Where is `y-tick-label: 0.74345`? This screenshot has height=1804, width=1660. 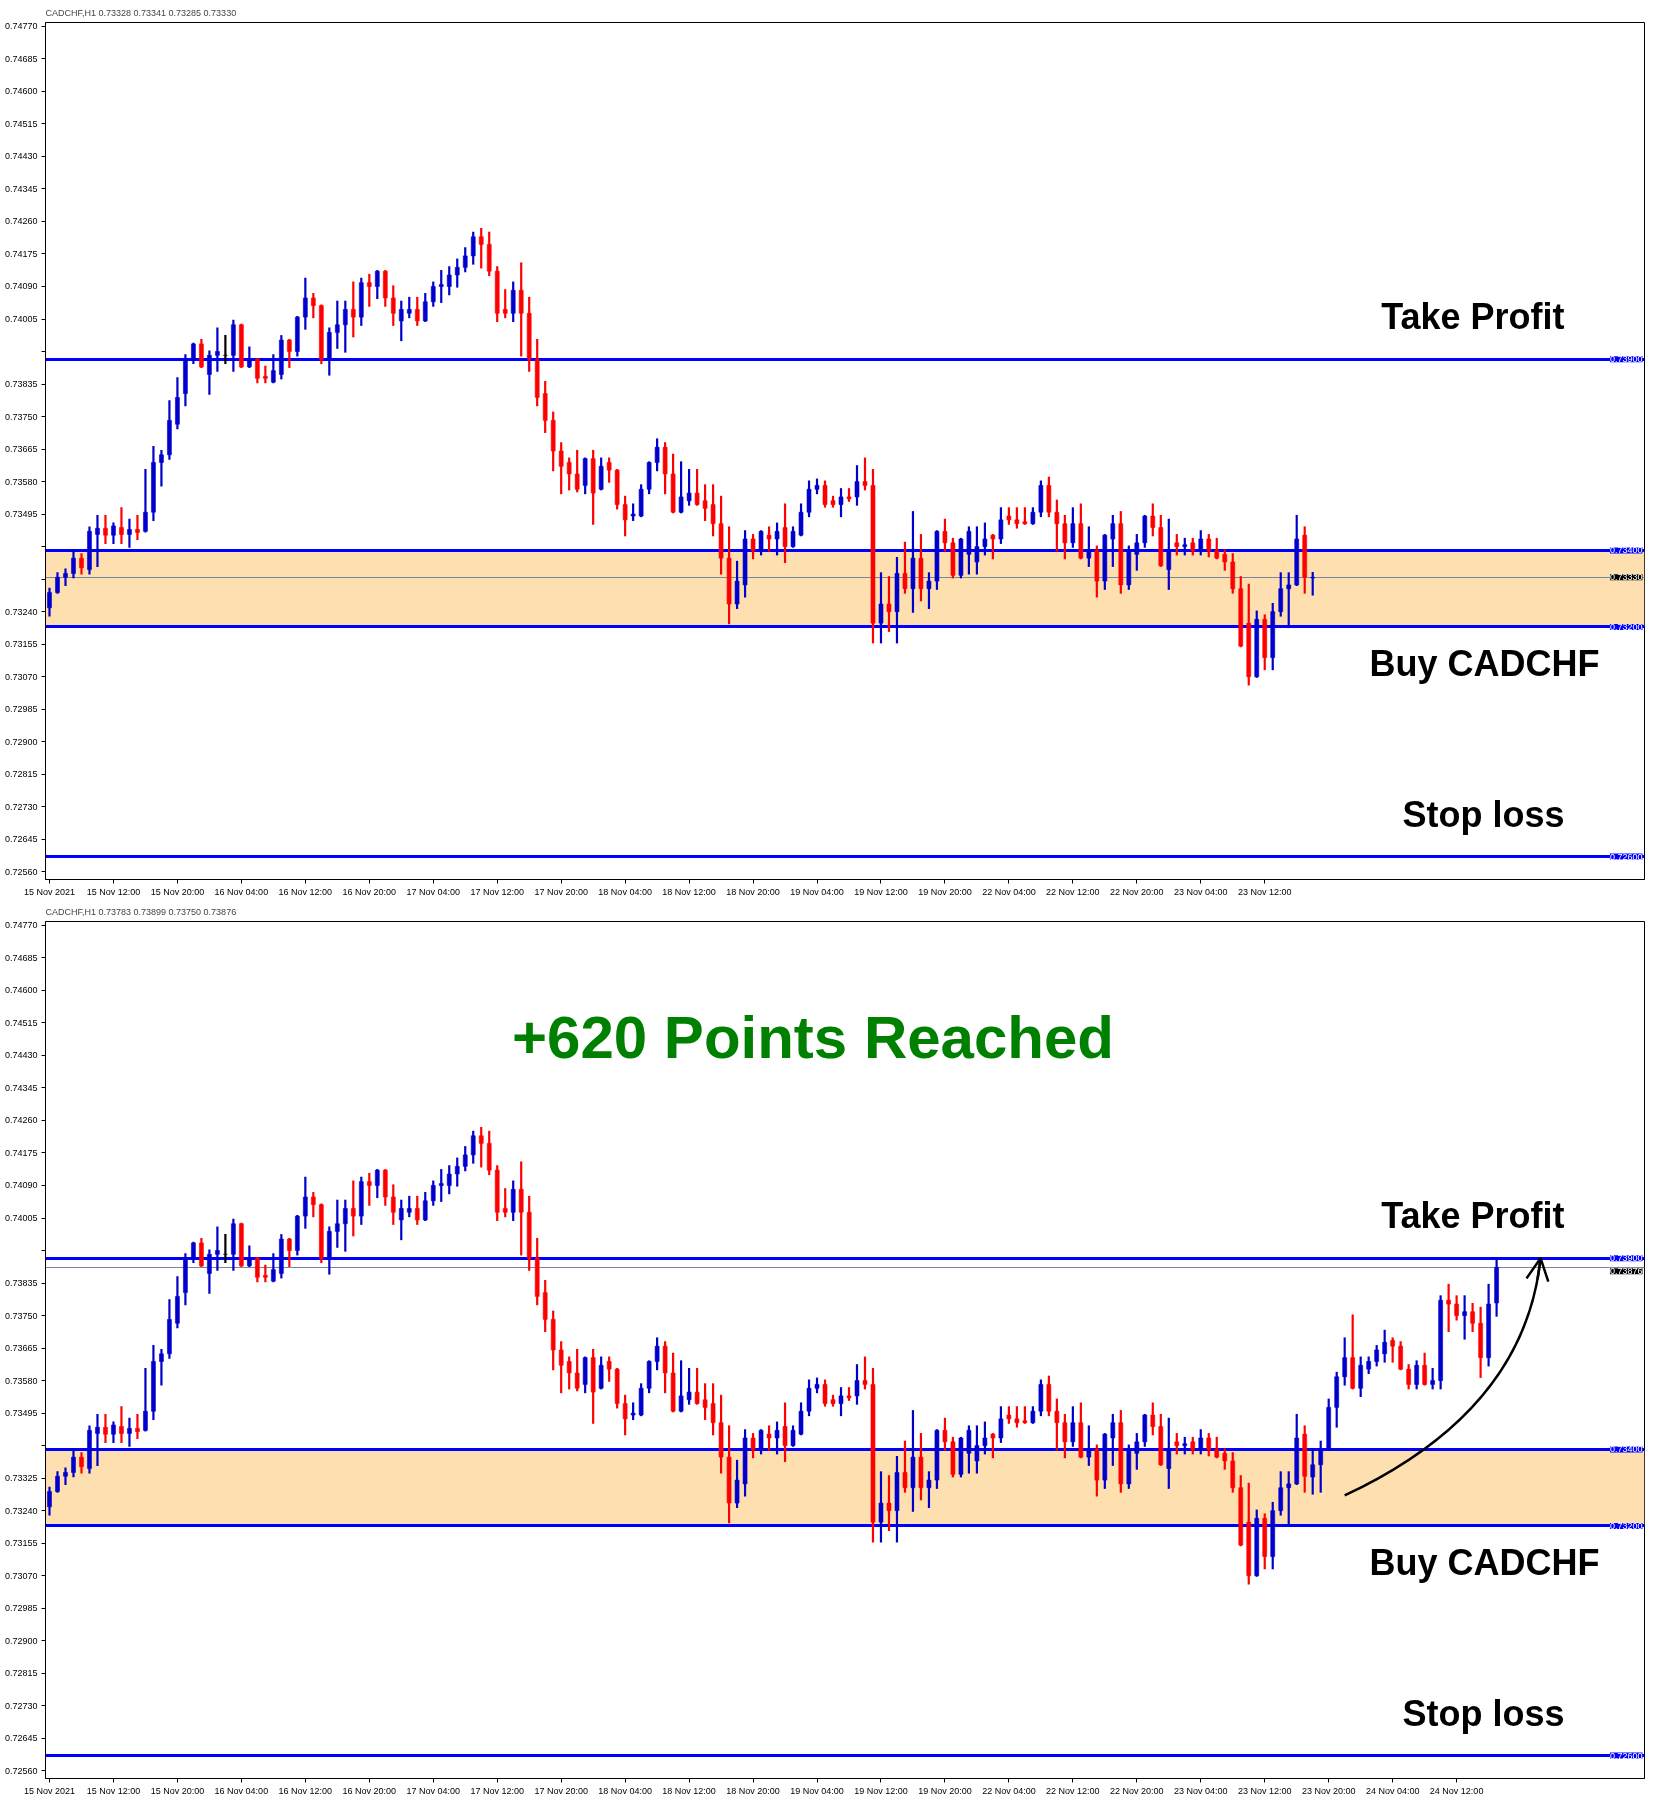
y-tick-label: 0.74345 is located at coordinates (21, 188).